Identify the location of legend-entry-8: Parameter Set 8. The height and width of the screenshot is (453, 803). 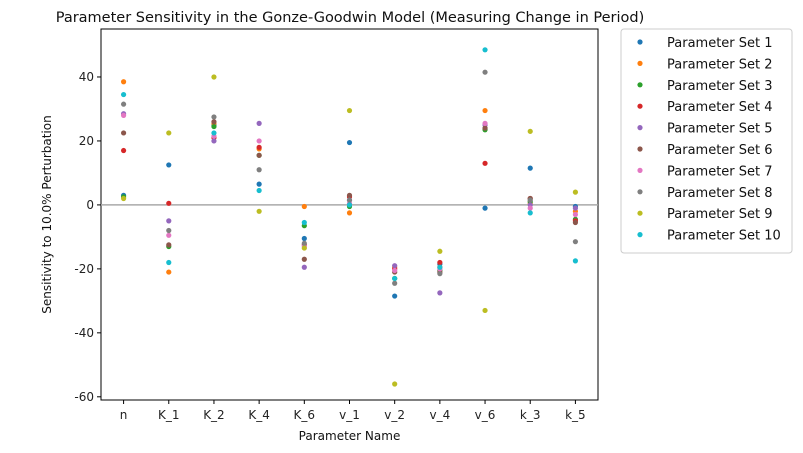
(705, 193).